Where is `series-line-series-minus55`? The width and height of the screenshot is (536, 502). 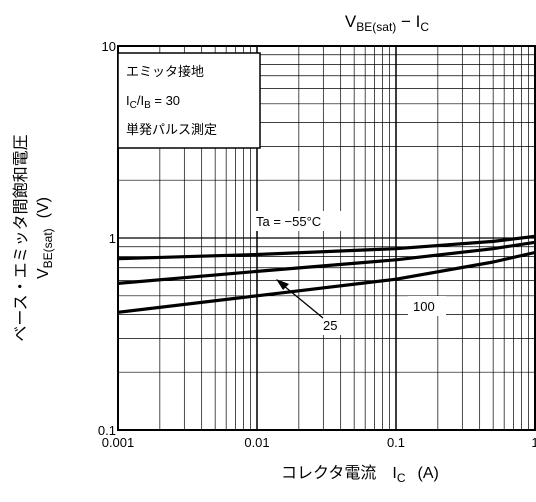 series-line-series-minus55 is located at coordinates (326, 247).